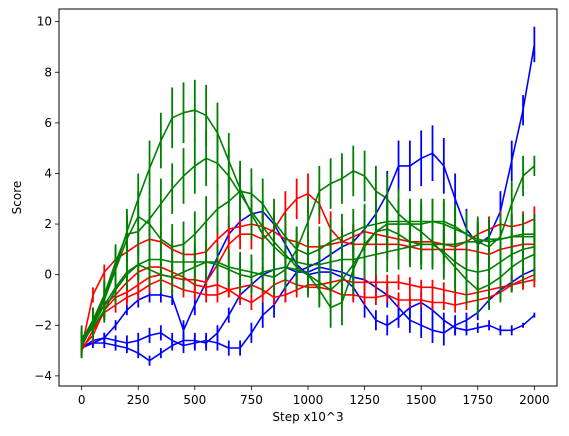 The image size is (569, 436). I want to click on x-tick-label: 500, so click(194, 400).